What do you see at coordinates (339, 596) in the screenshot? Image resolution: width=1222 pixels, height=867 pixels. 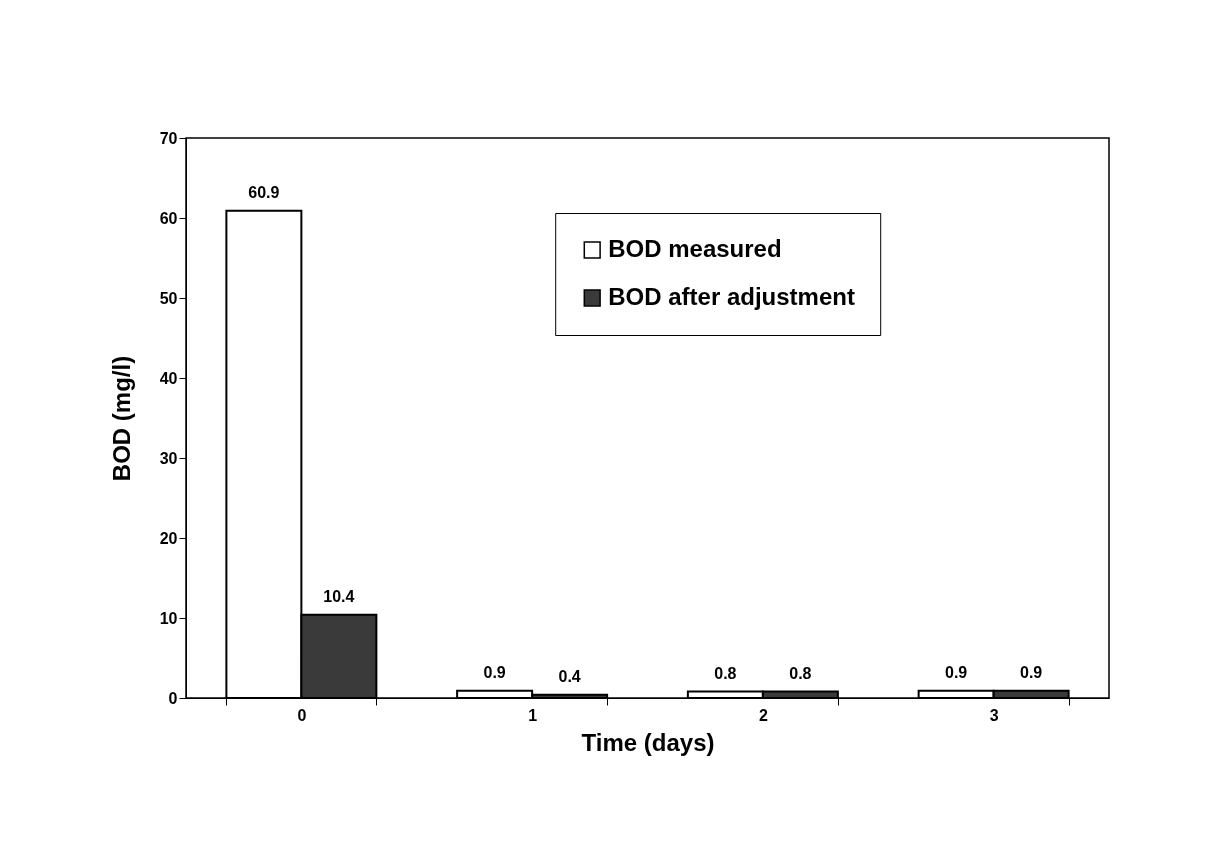 I see `data-label: 10.4` at bounding box center [339, 596].